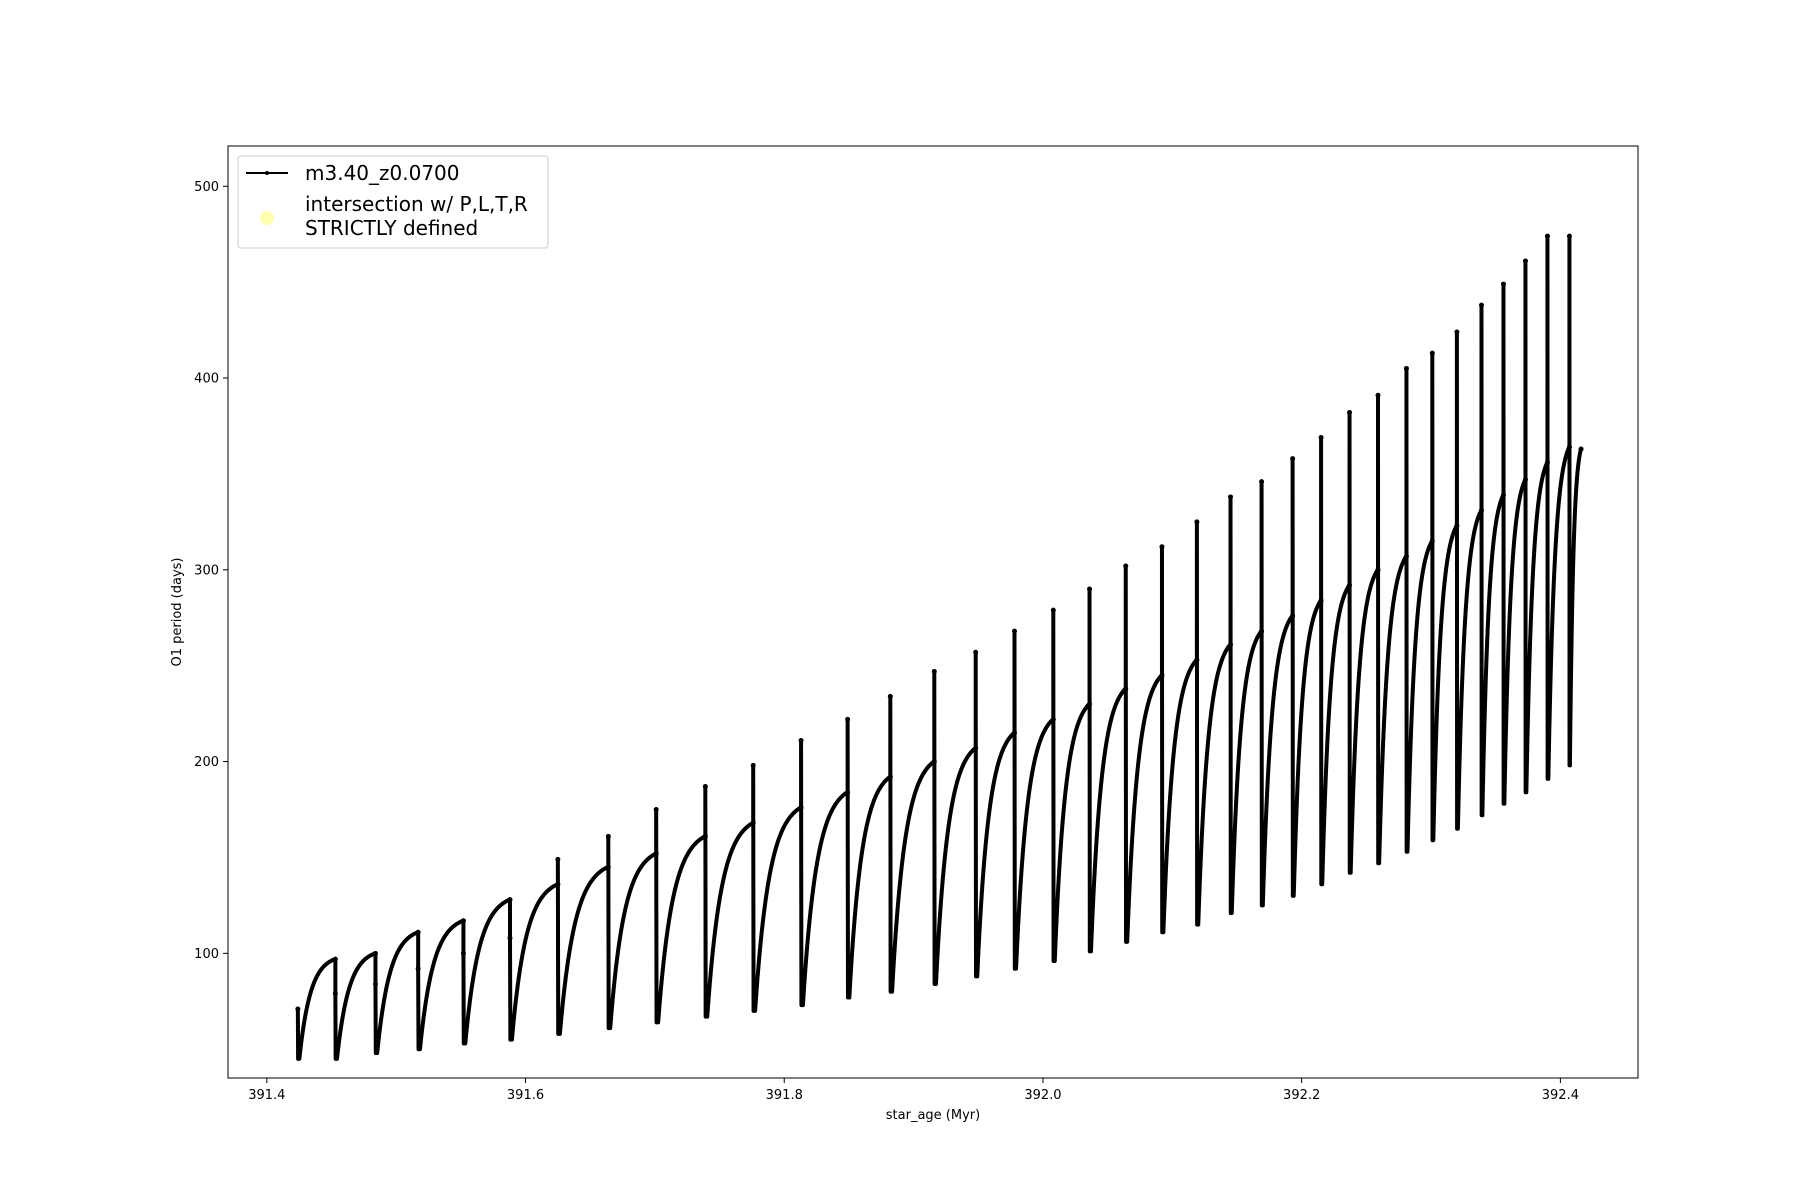 This screenshot has width=1800, height=1200. Describe the element at coordinates (525, 1095) in the screenshot. I see `x-tick-label: 391.6` at that location.